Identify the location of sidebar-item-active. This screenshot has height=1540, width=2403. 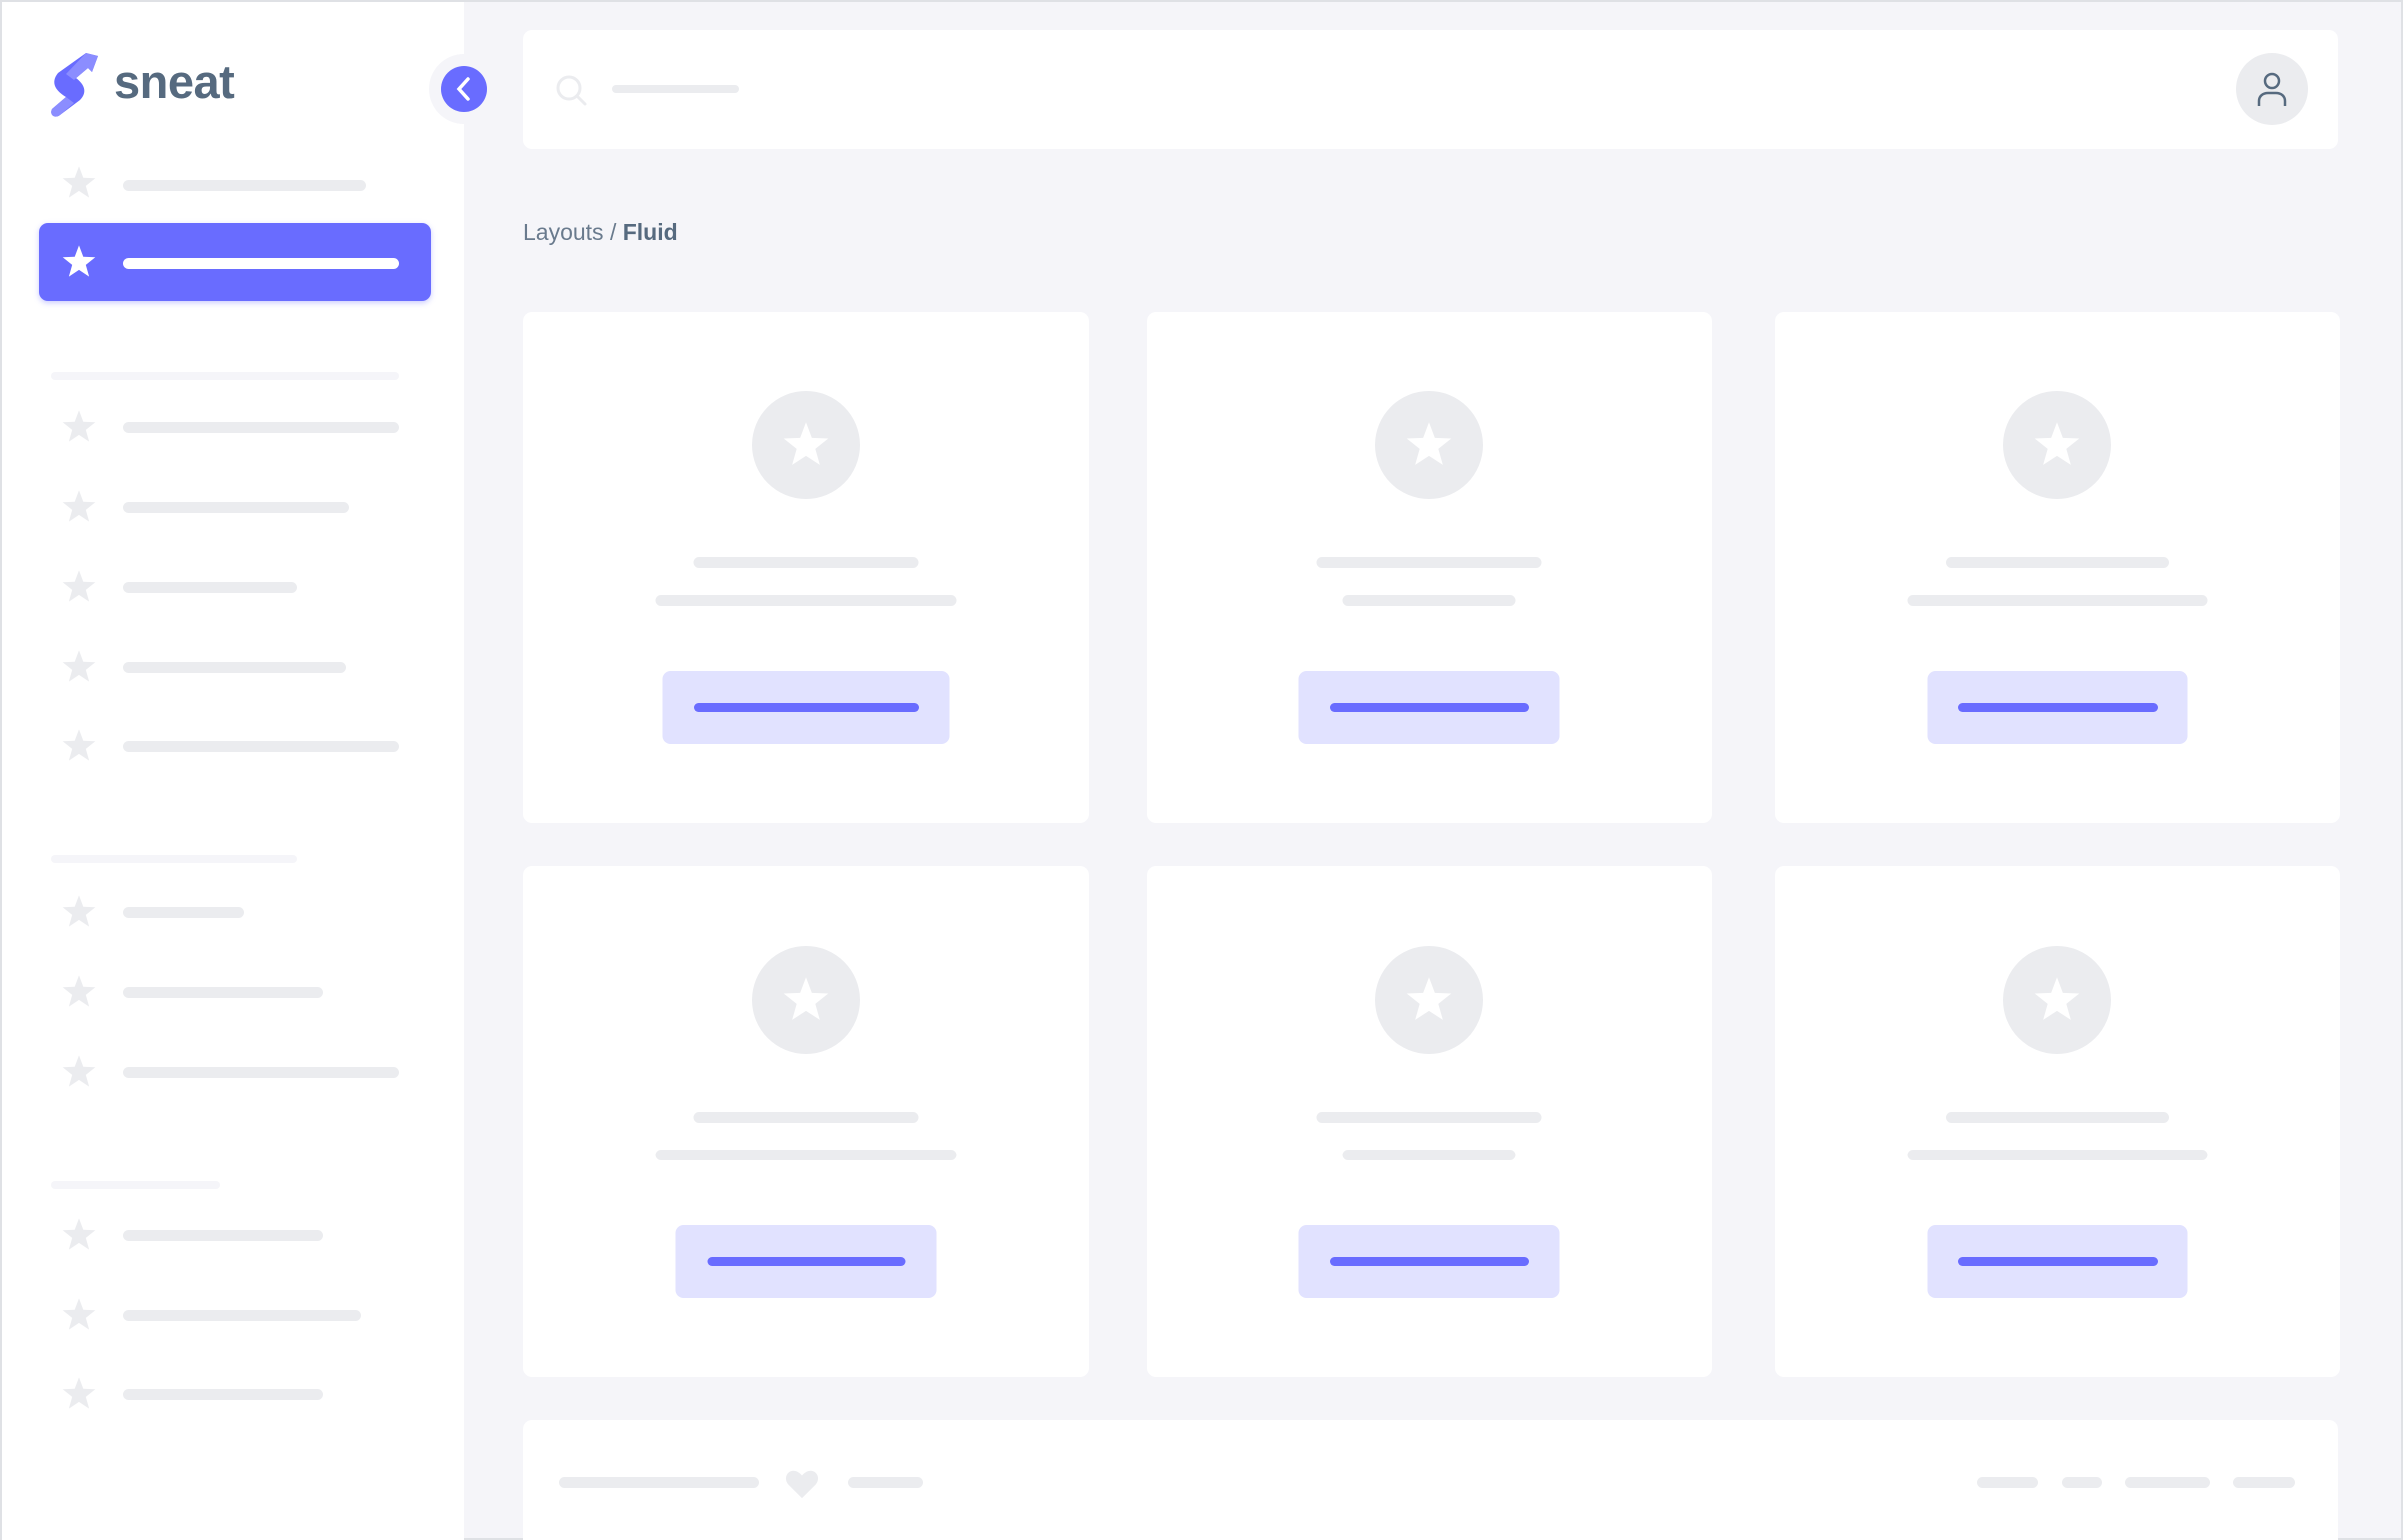
(235, 262).